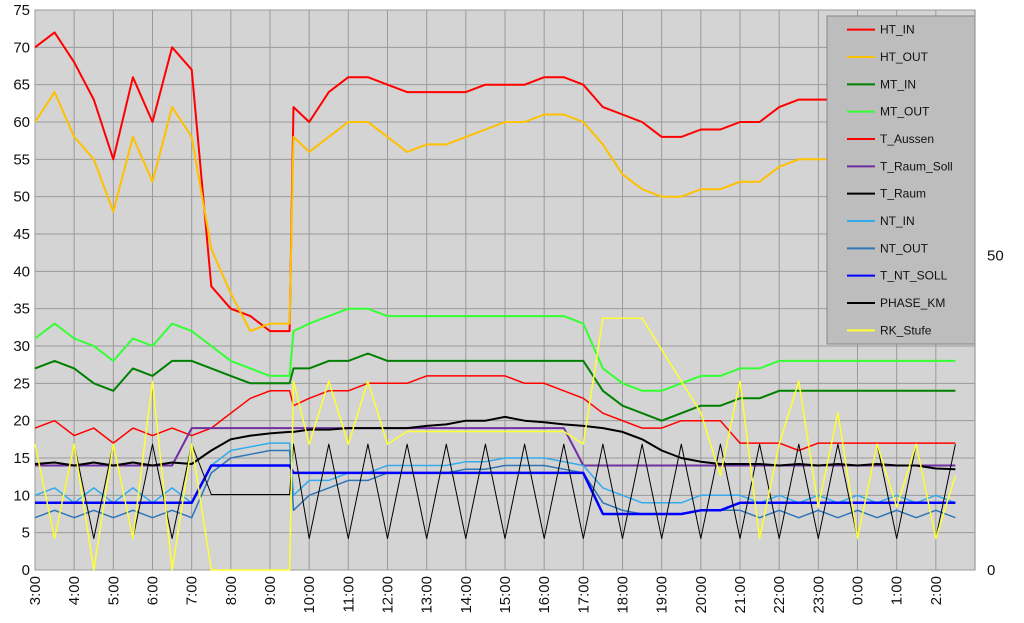  I want to click on x-tick-label: 17:00, so click(583, 595).